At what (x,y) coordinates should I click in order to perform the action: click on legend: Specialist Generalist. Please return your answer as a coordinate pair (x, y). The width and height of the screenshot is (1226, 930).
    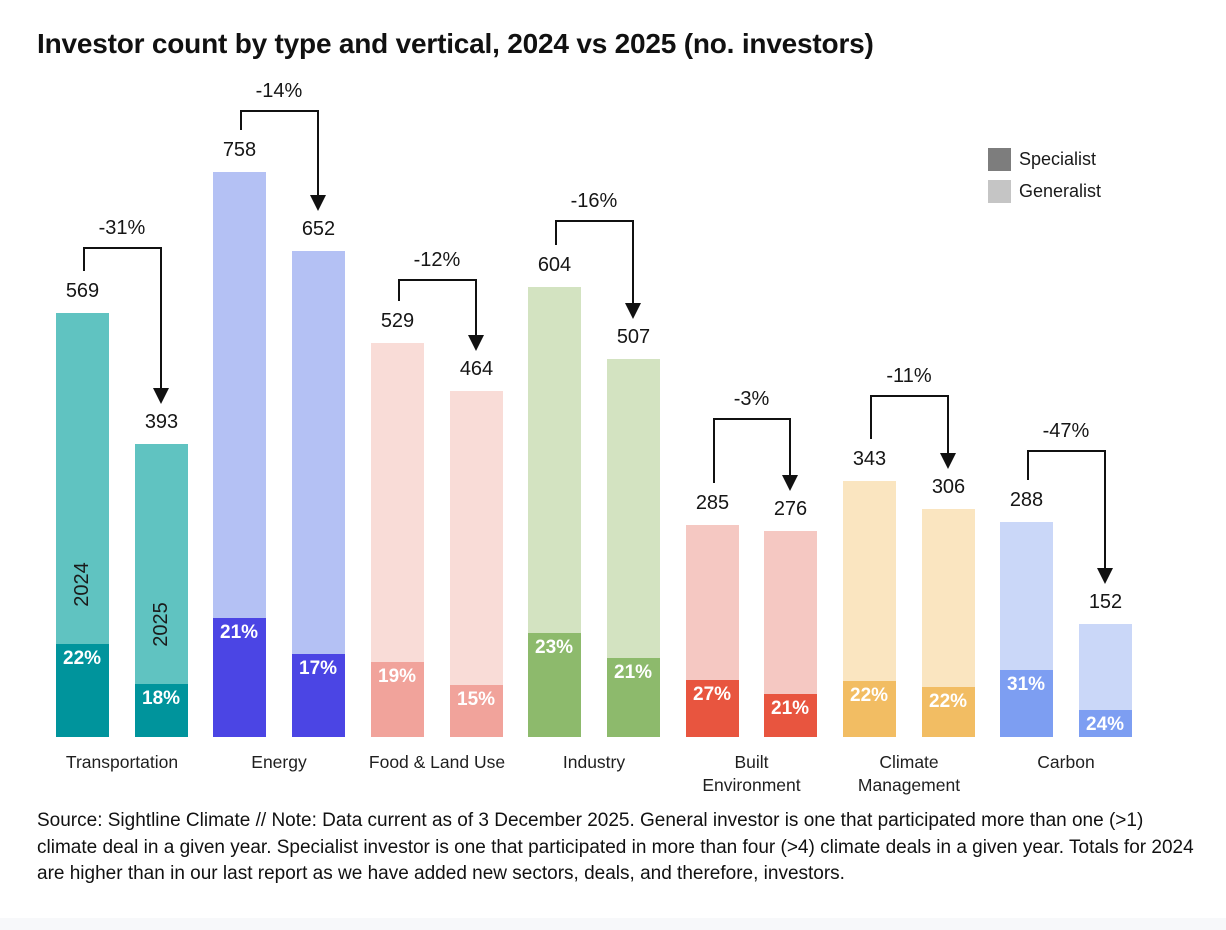
    Looking at the image, I should click on (1044, 180).